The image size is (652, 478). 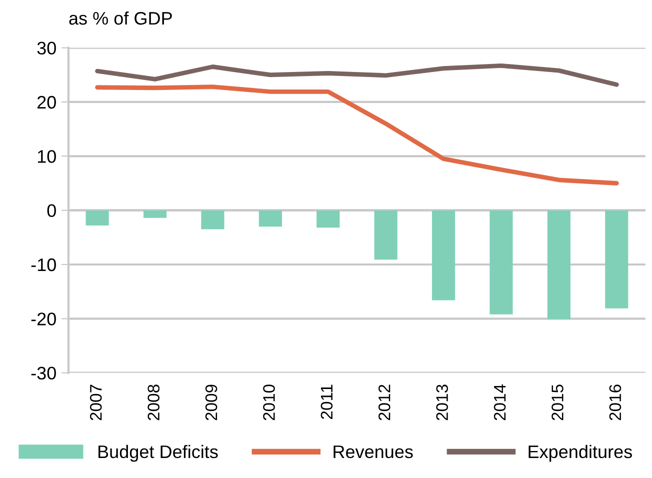 What do you see at coordinates (120, 18) in the screenshot?
I see `y-axis-title: as % of GDP` at bounding box center [120, 18].